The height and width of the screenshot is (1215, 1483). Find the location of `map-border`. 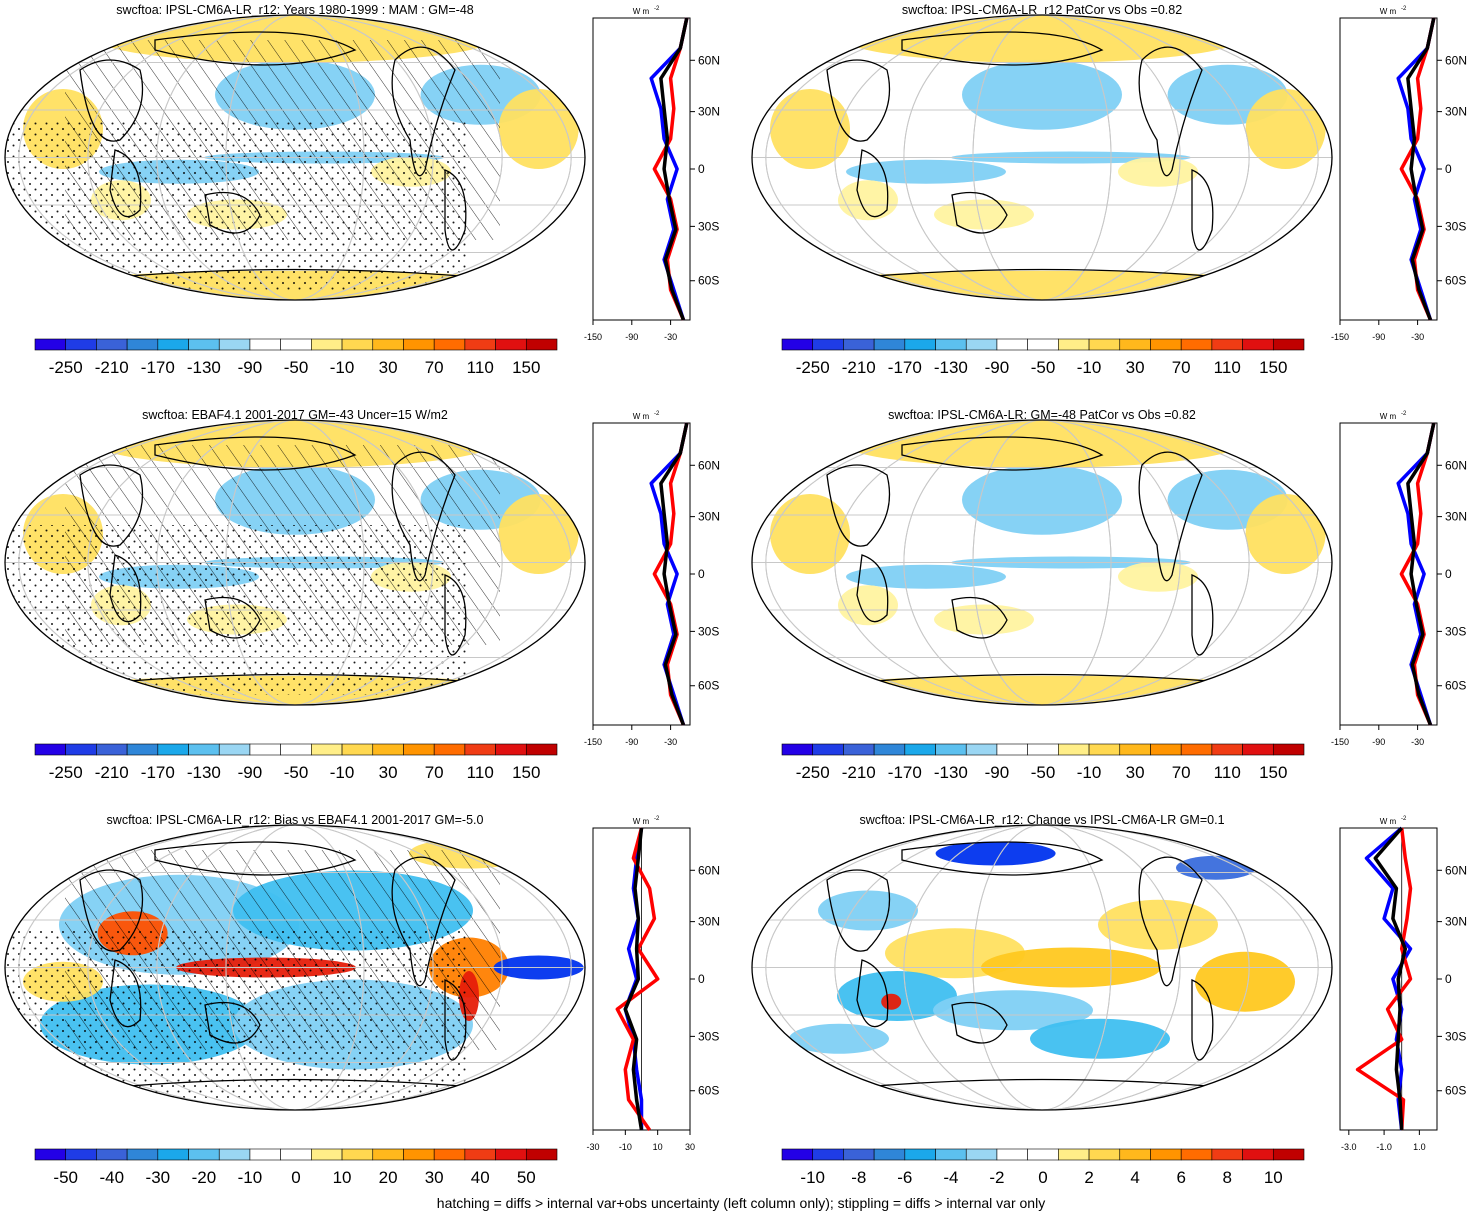

map-border is located at coordinates (295, 967).